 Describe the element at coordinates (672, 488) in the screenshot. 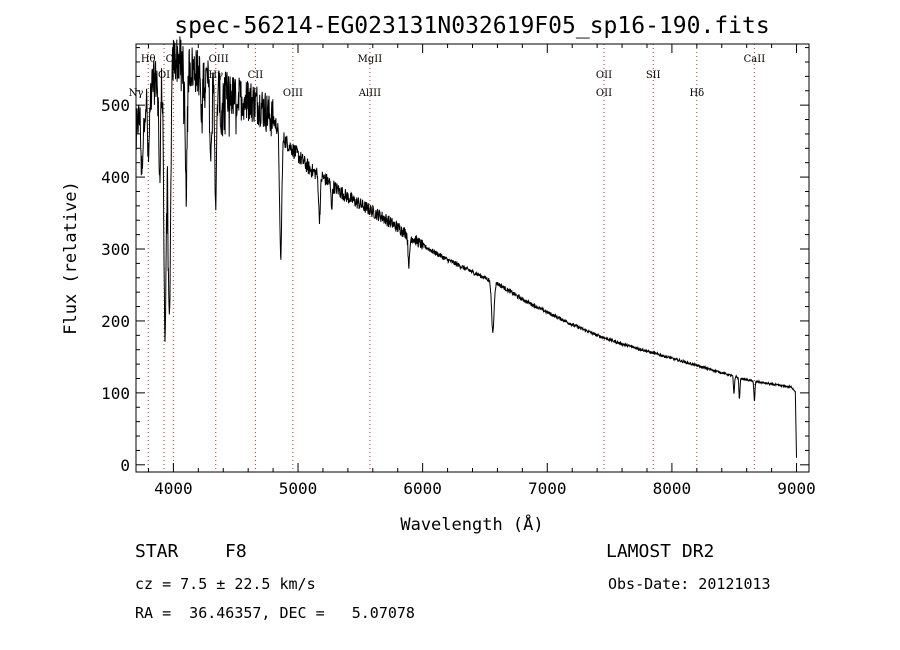

I see `x-tick-label: 8000` at that location.